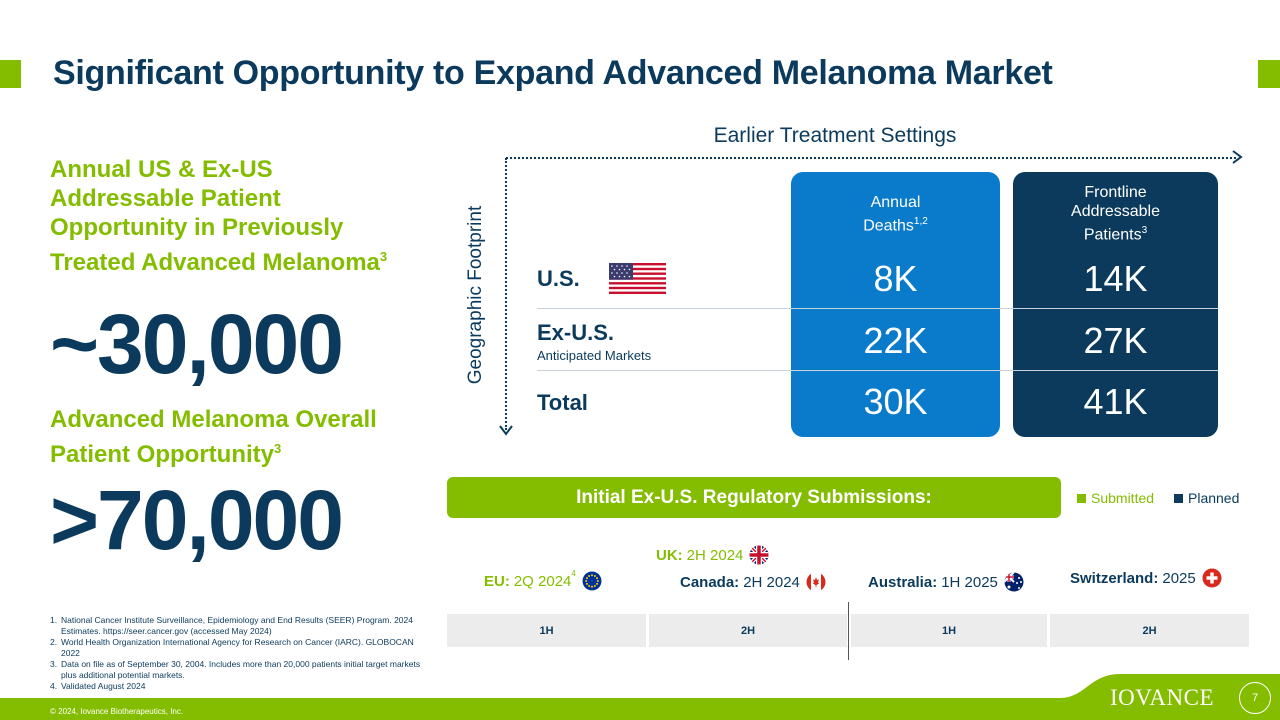 This screenshot has width=1280, height=720. I want to click on arrow-down-icon, so click(506, 430).